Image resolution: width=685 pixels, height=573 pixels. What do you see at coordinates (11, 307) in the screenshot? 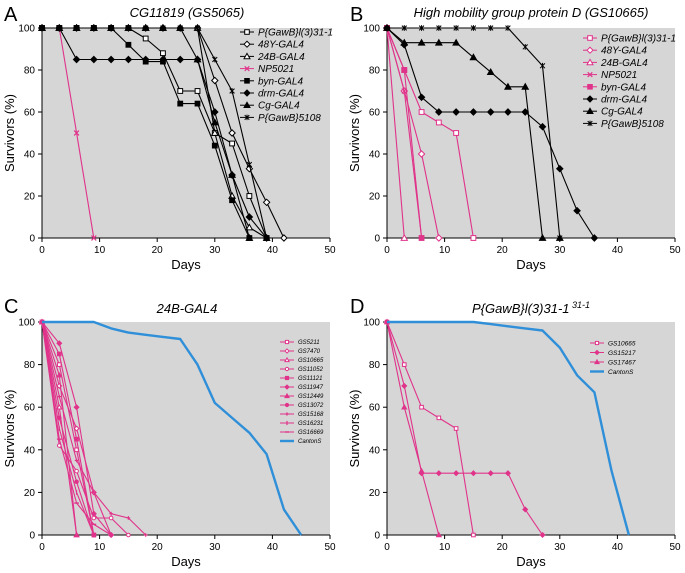
I see `panel-letter: C` at bounding box center [11, 307].